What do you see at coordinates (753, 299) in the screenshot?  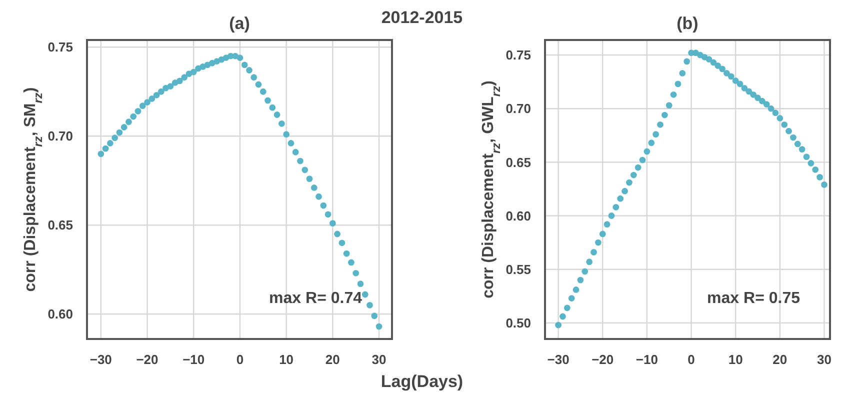 I see `annotation: max R= 0.75` at bounding box center [753, 299].